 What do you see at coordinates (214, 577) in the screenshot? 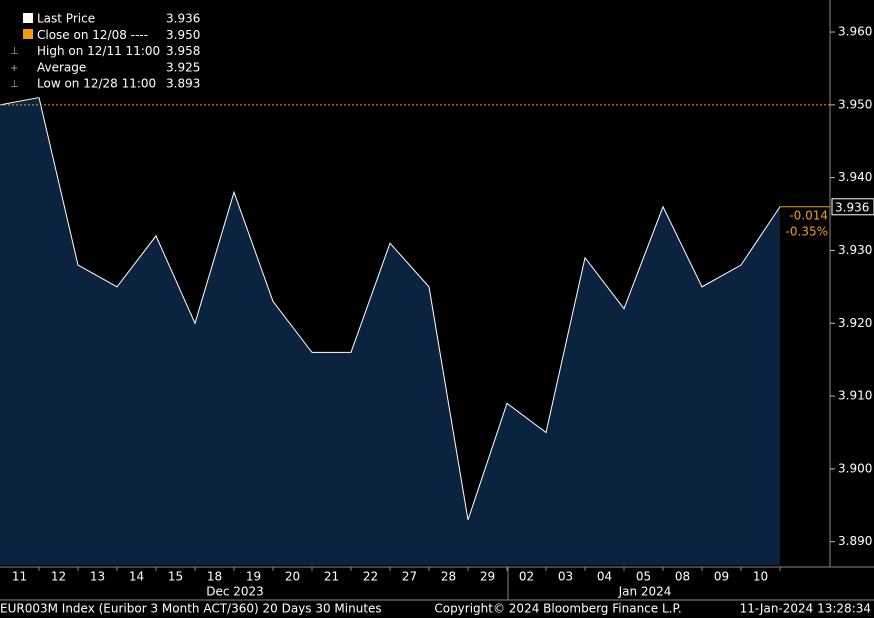
I see `x-tick-label: 18` at bounding box center [214, 577].